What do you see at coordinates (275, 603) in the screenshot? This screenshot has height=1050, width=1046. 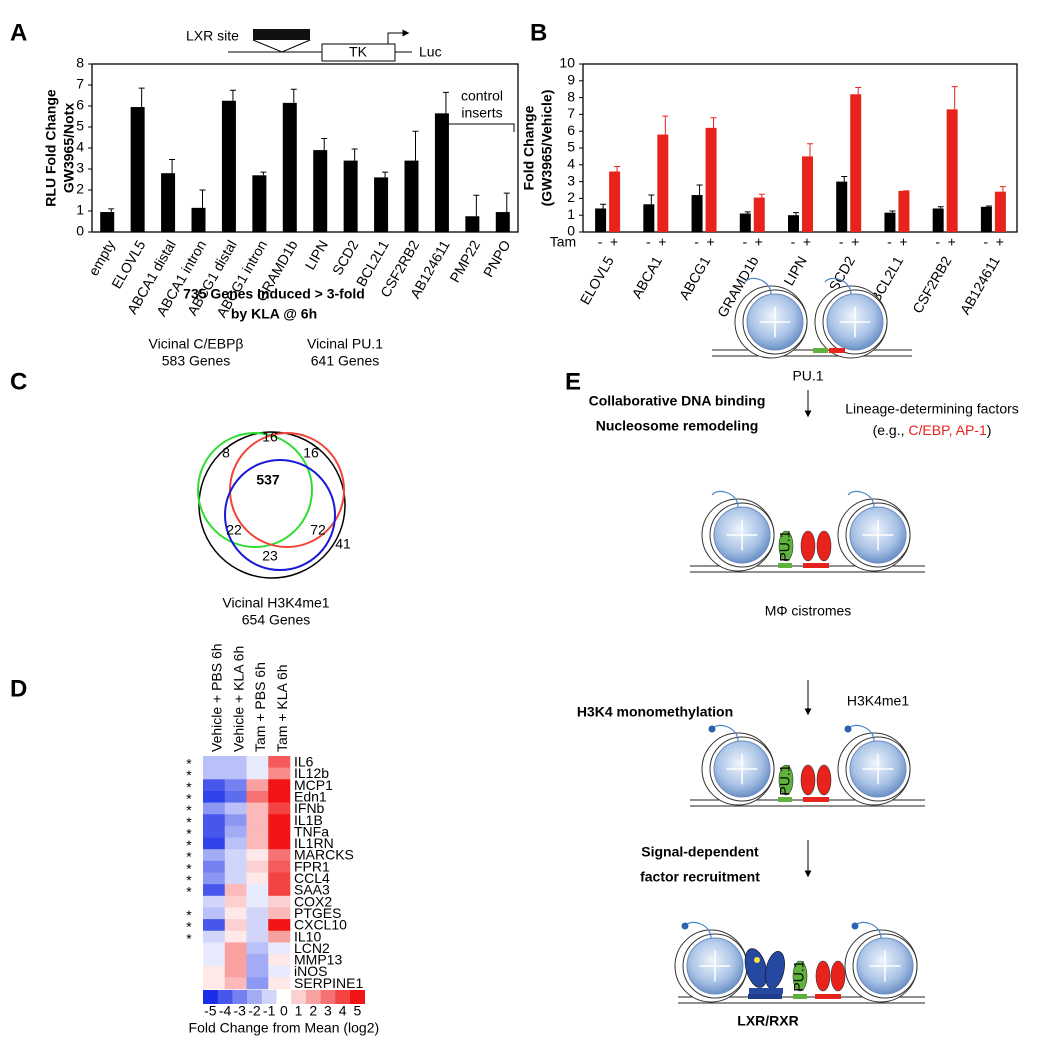 I see `set-name: Vicinal H3K4me1` at bounding box center [275, 603].